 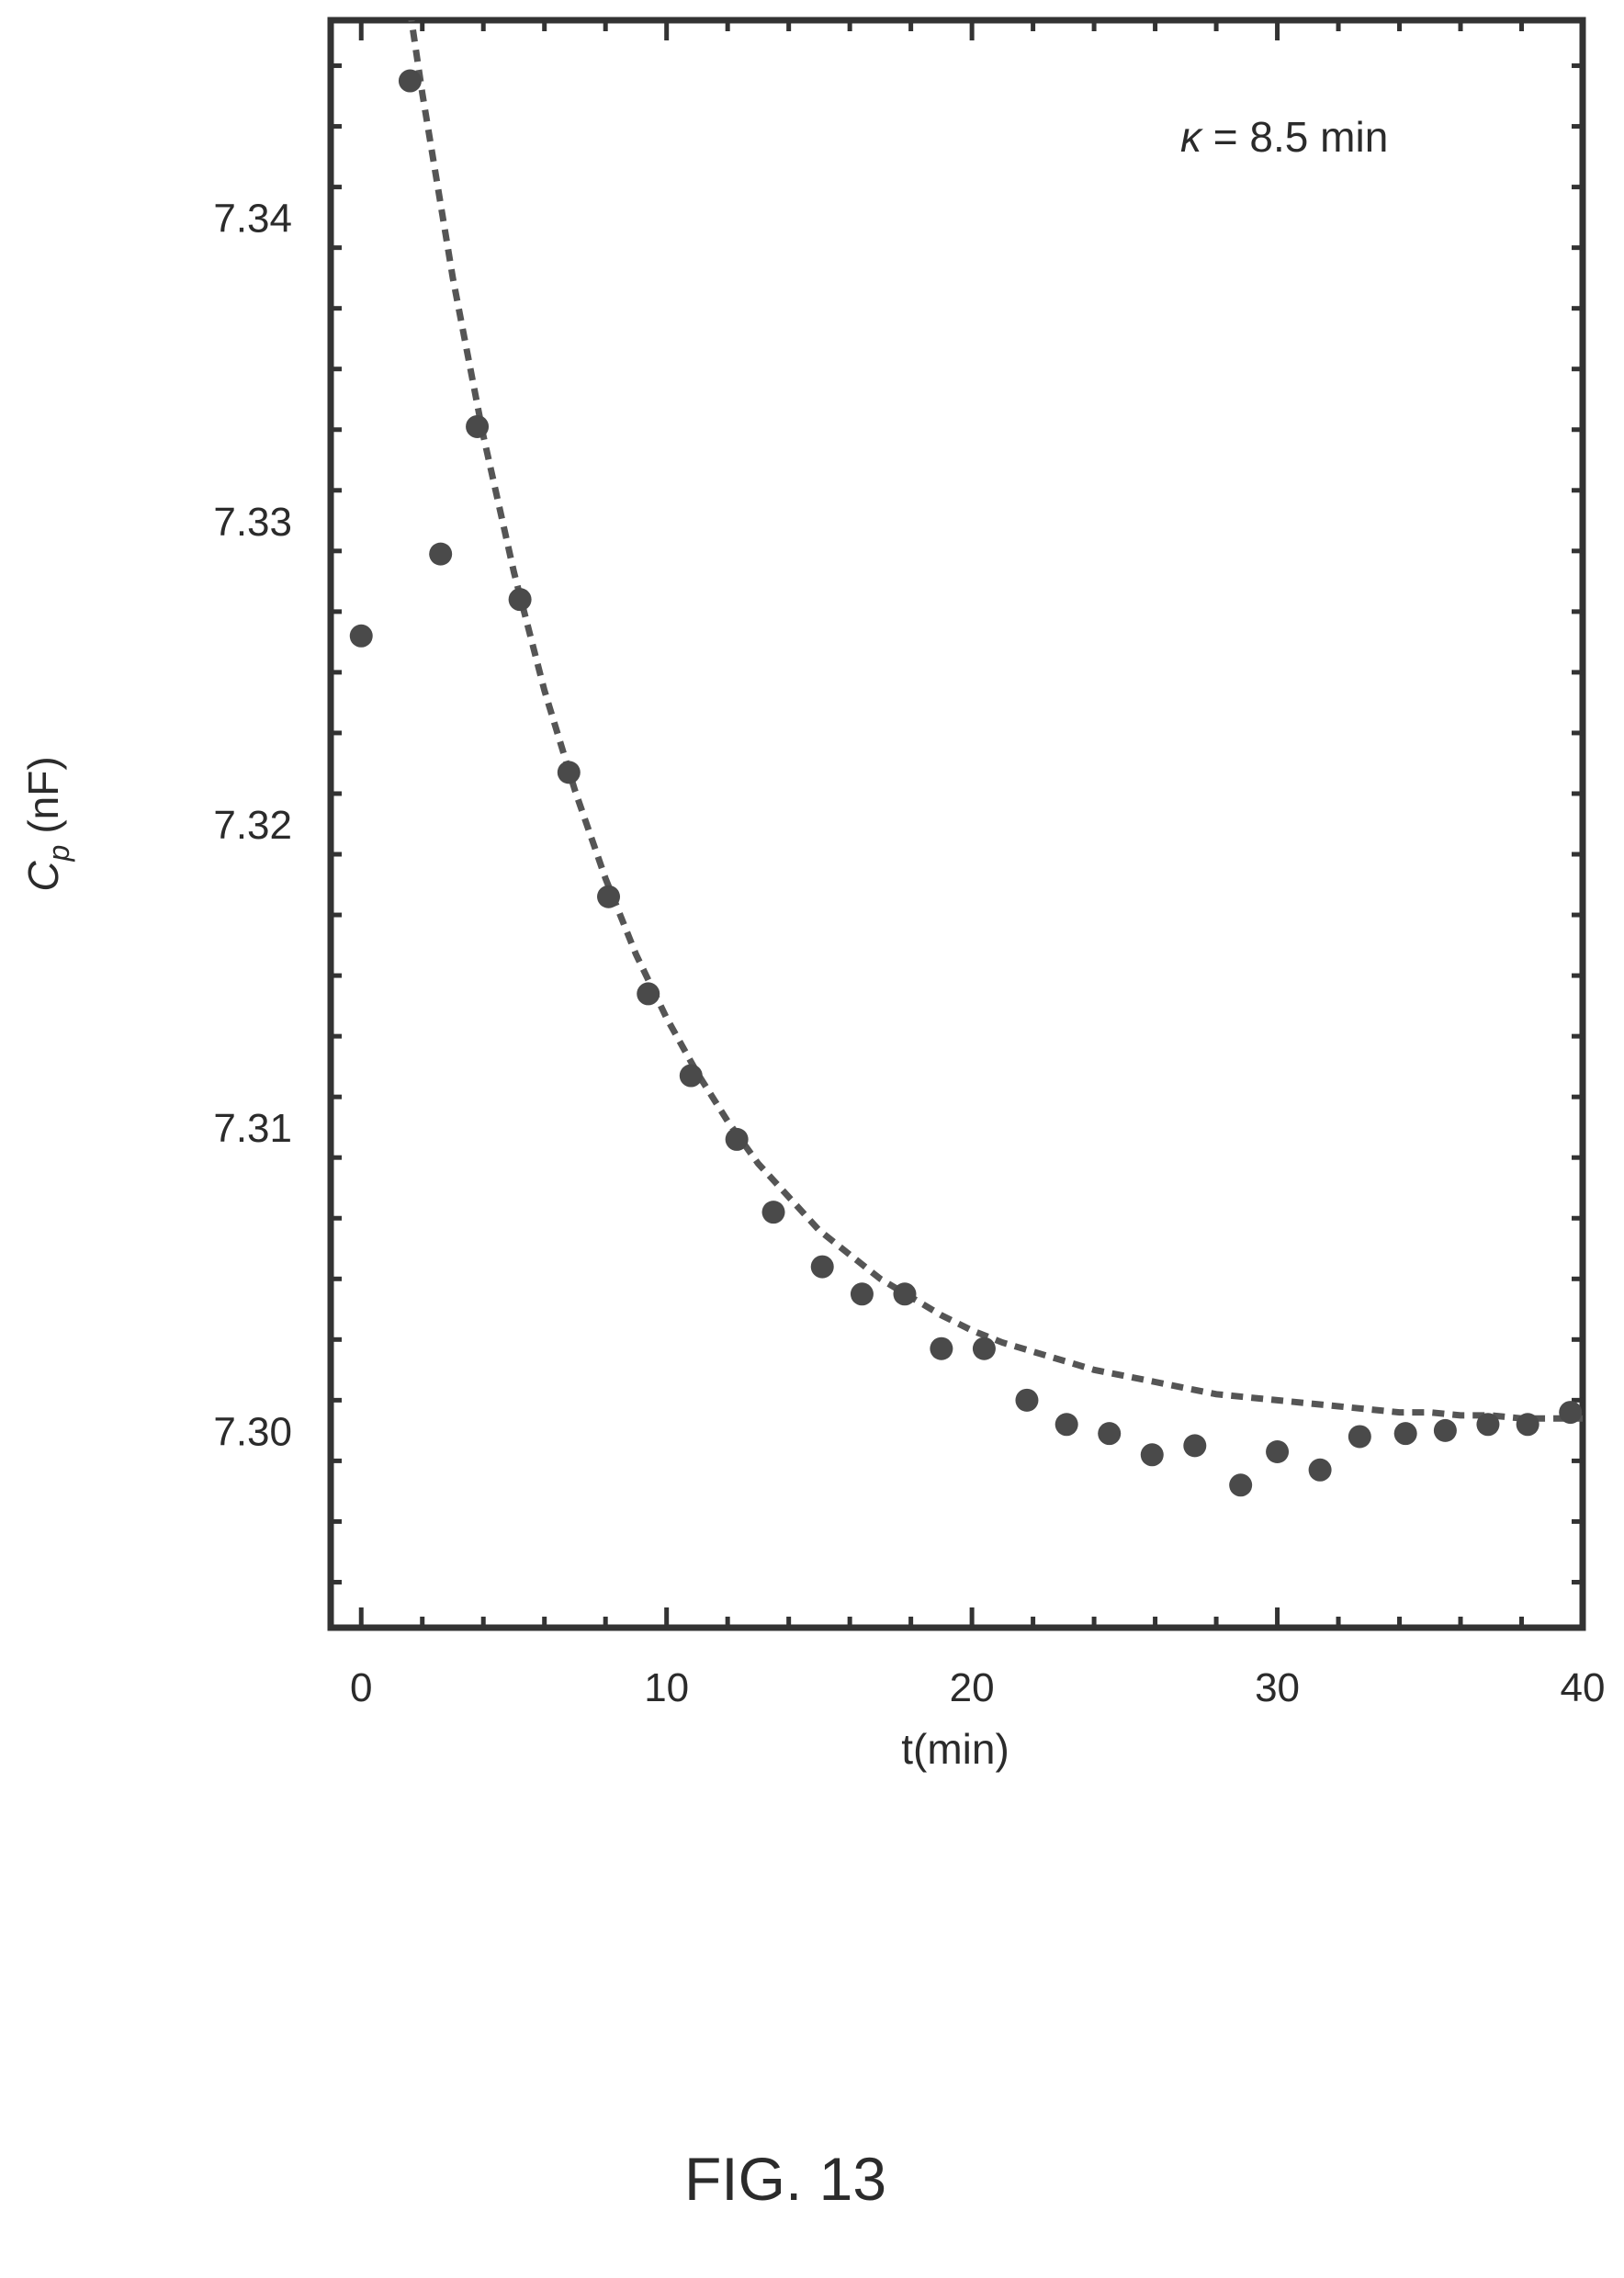 I want to click on x-tick-label: 10, so click(x=666, y=1688).